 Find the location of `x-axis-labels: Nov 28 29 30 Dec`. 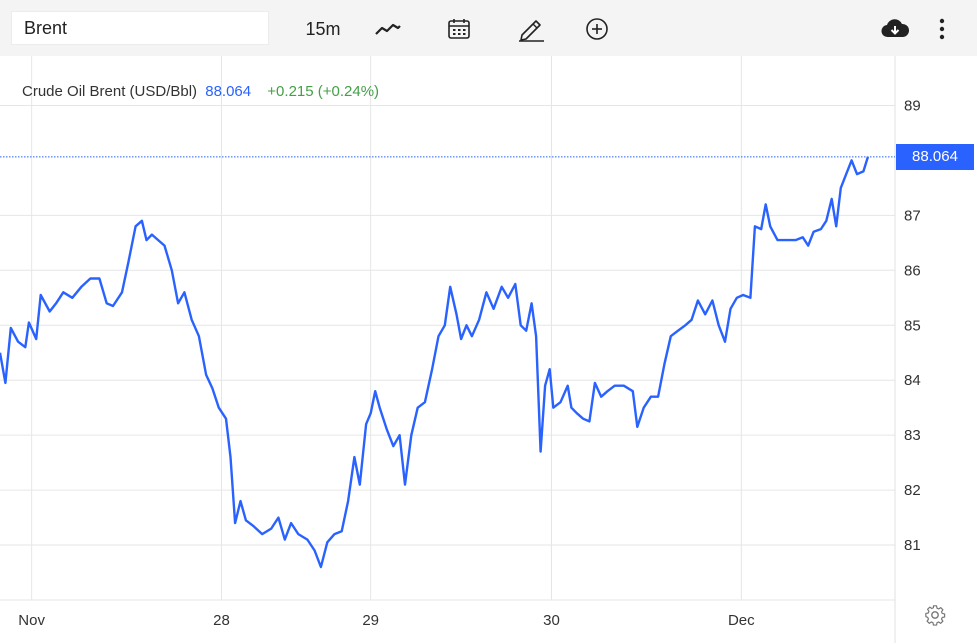

x-axis-labels: Nov 28 29 30 Dec is located at coordinates (386, 620).